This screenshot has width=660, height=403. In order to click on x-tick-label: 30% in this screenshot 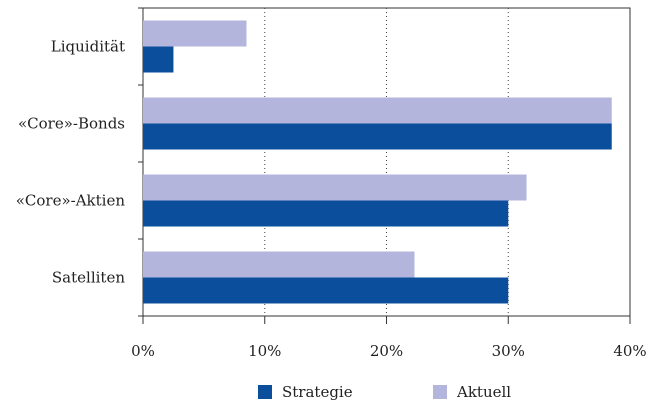, I will do `click(508, 351)`.